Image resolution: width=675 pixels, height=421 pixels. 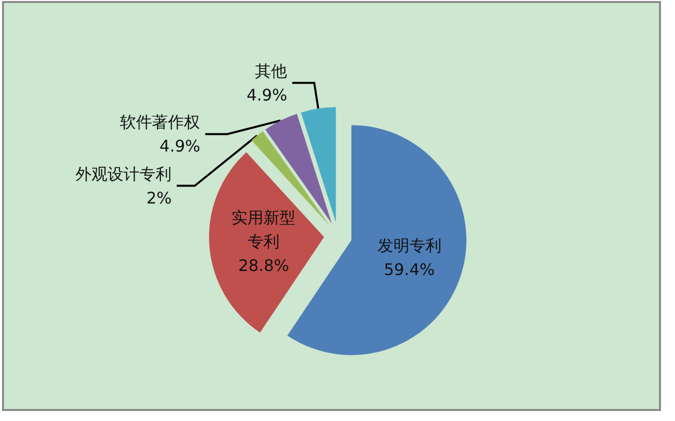 What do you see at coordinates (124, 174) in the screenshot?
I see `slice-label: 外观设计专利` at bounding box center [124, 174].